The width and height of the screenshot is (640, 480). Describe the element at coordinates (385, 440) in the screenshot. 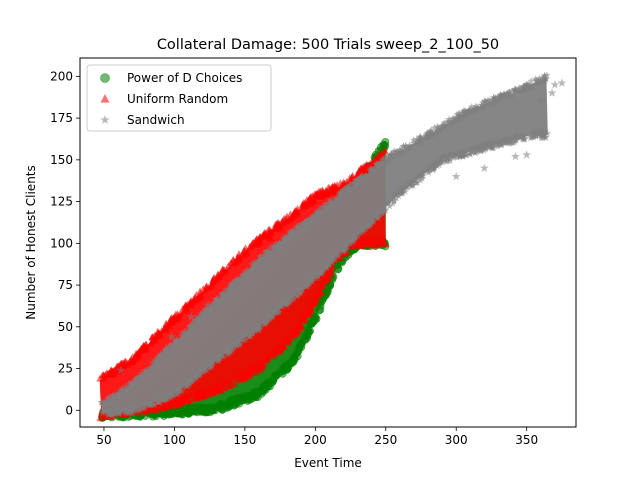

I see `x-tick-label: 250` at that location.